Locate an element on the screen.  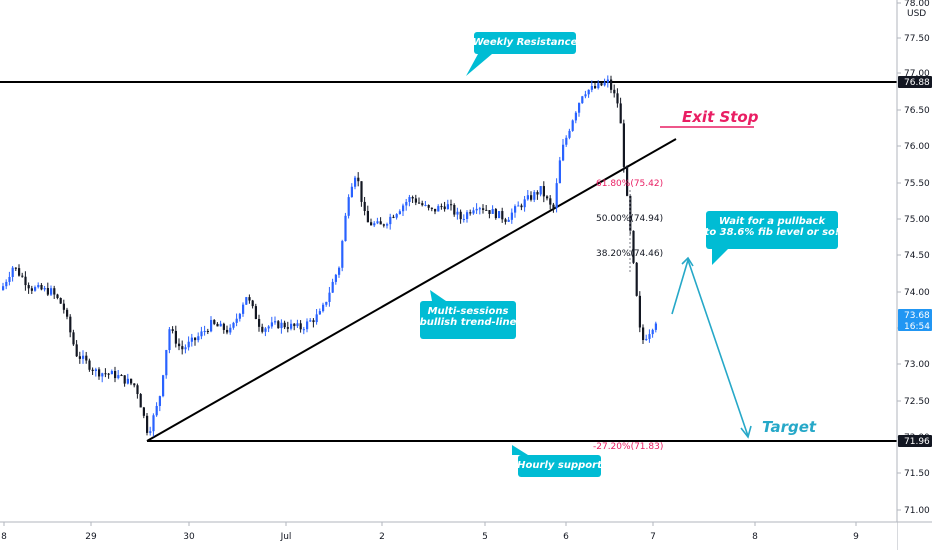
hourly-support-callout-bg is located at coordinates (559, 466).